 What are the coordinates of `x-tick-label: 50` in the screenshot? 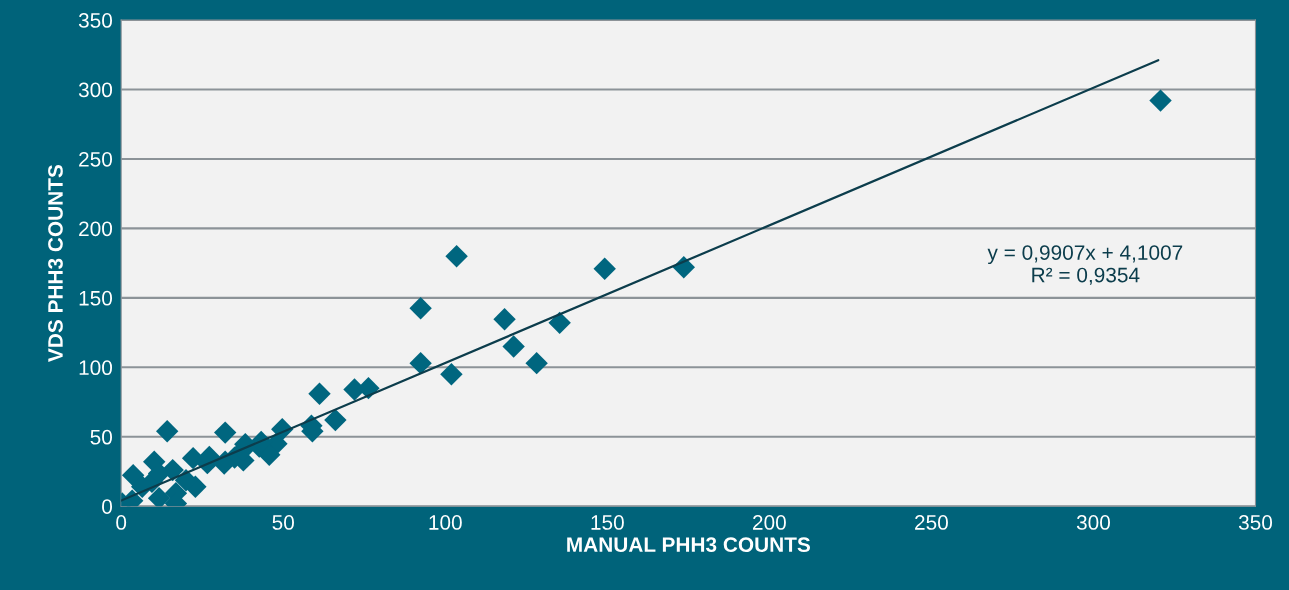 It's located at (283, 522).